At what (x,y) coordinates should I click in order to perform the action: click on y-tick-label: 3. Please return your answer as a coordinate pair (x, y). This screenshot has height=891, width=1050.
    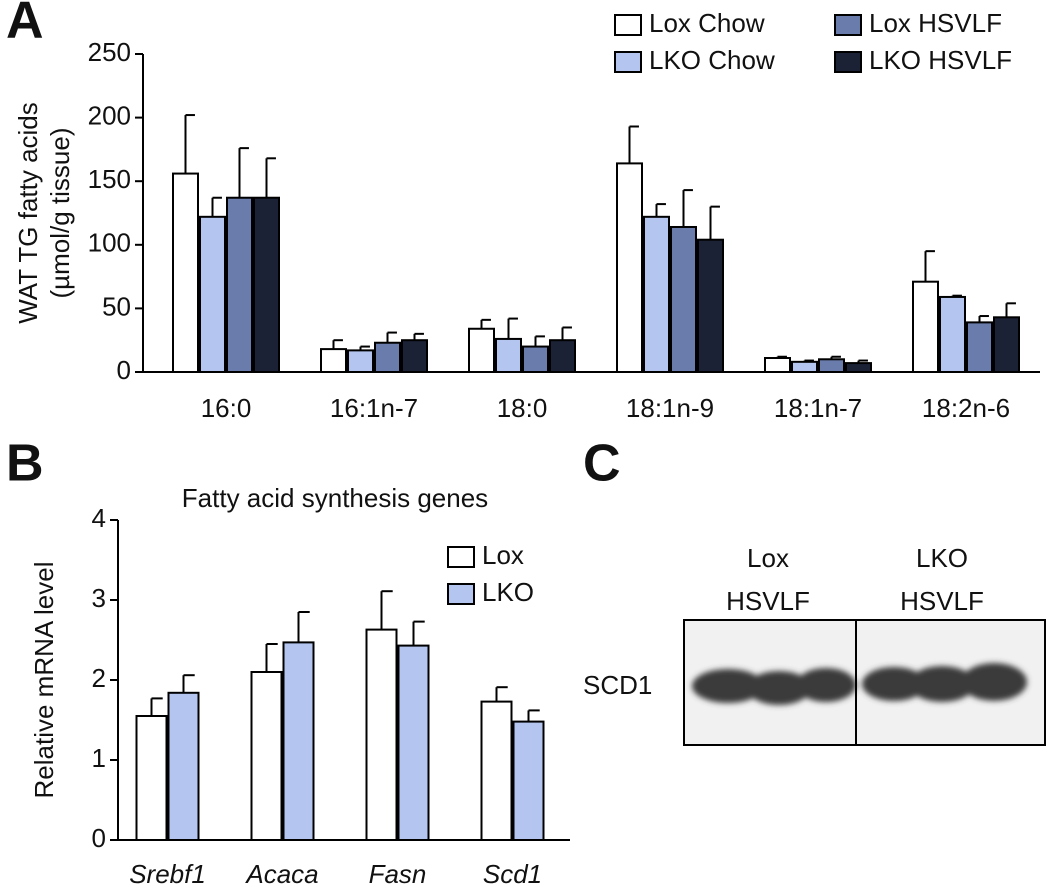
    Looking at the image, I should click on (99, 598).